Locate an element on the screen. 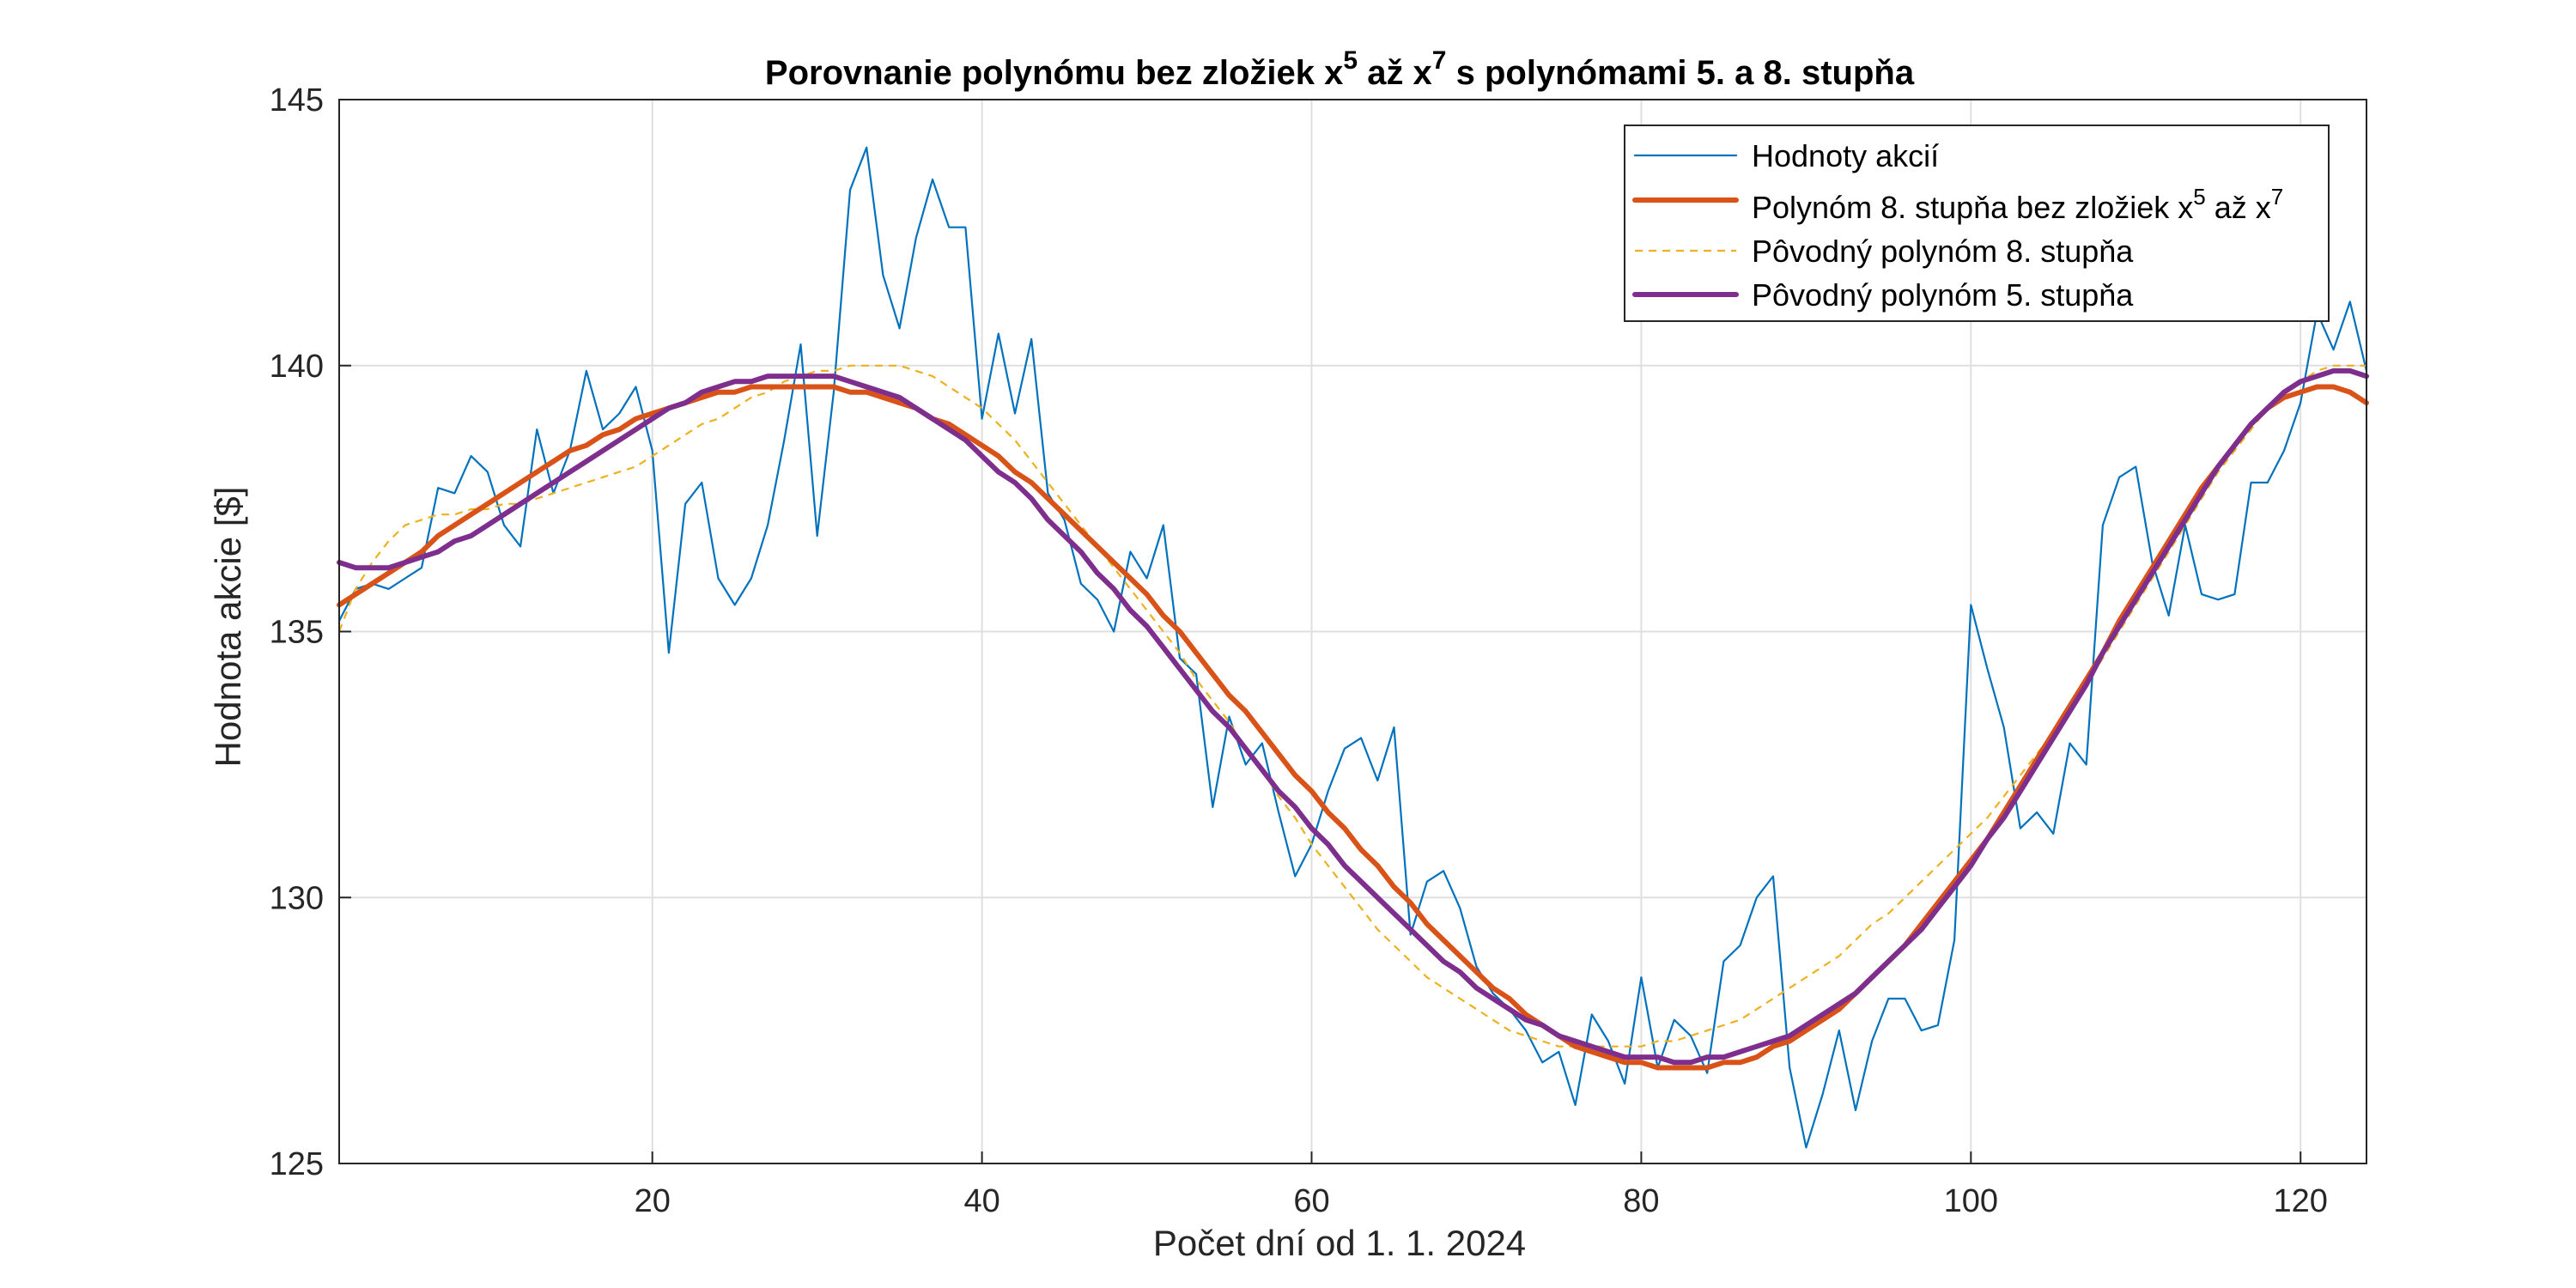  legend-label-polynom-8-bez-mid: až x is located at coordinates (2238, 207).